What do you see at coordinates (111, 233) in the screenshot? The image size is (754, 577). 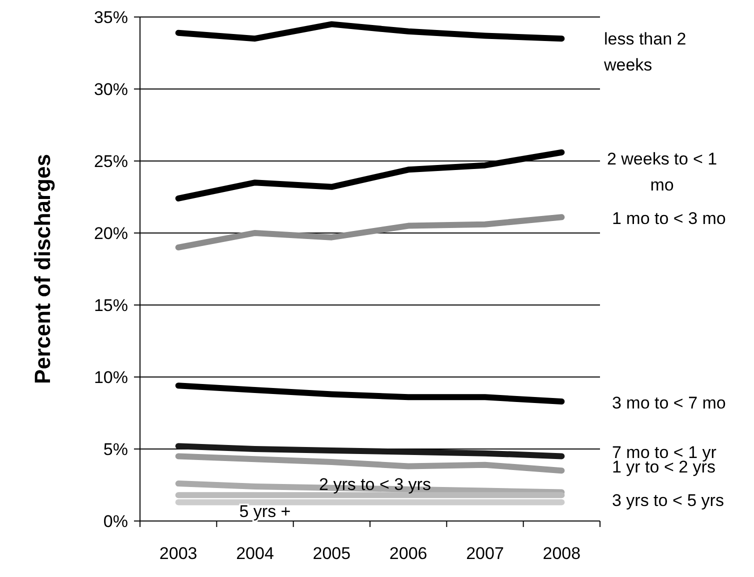 I see `y-tick-label: 20%` at bounding box center [111, 233].